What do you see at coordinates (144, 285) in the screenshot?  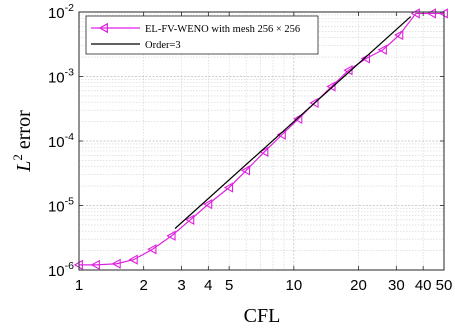 I see `x-tick-label: 2` at bounding box center [144, 285].